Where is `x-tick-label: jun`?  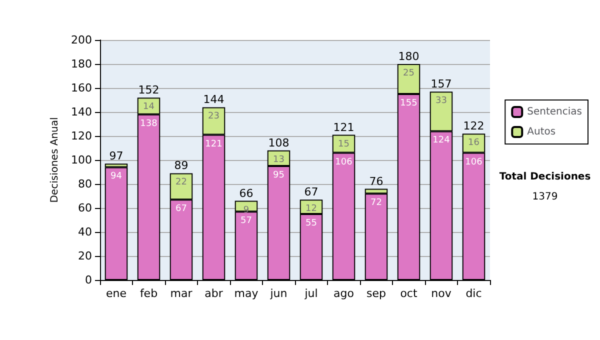 x-tick-label: jun is located at coordinates (278, 293).